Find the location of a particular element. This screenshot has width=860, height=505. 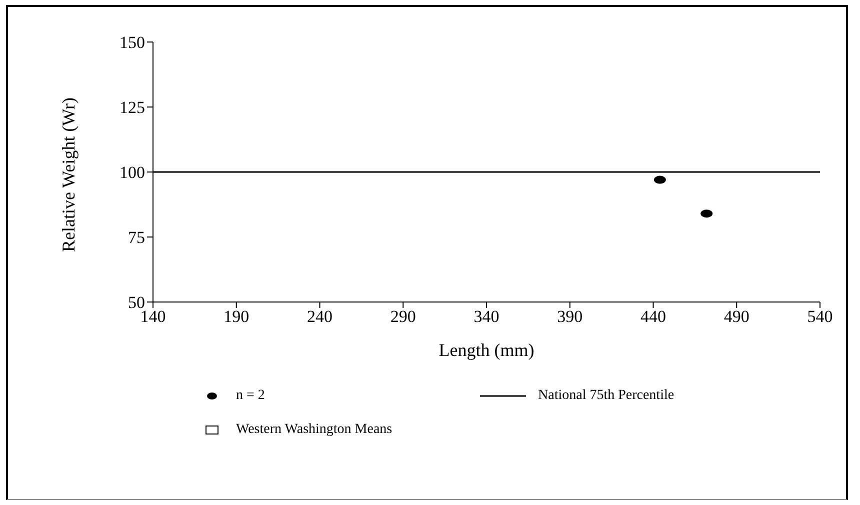

x-tick-label: 490 is located at coordinates (737, 316).